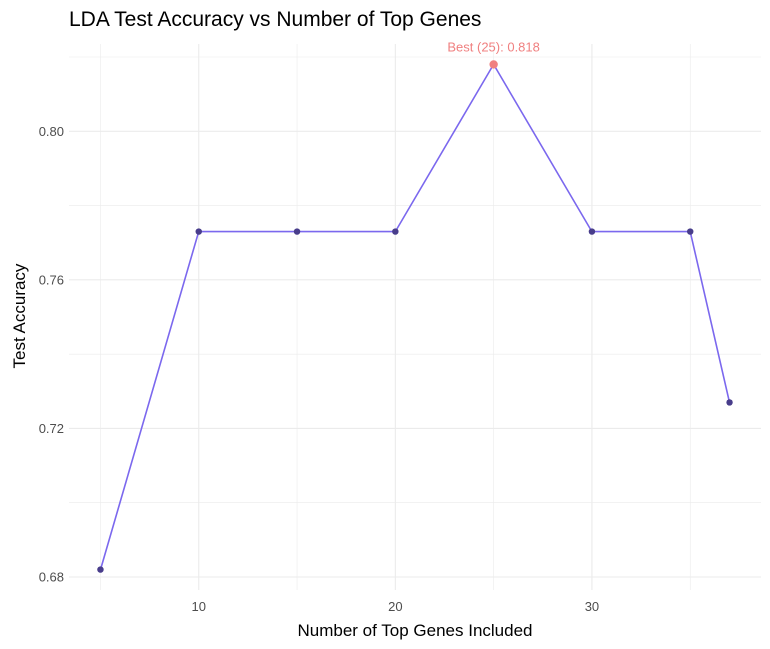 This screenshot has height=649, width=770. What do you see at coordinates (51, 428) in the screenshot?
I see `y-tick-label: 0.72` at bounding box center [51, 428].